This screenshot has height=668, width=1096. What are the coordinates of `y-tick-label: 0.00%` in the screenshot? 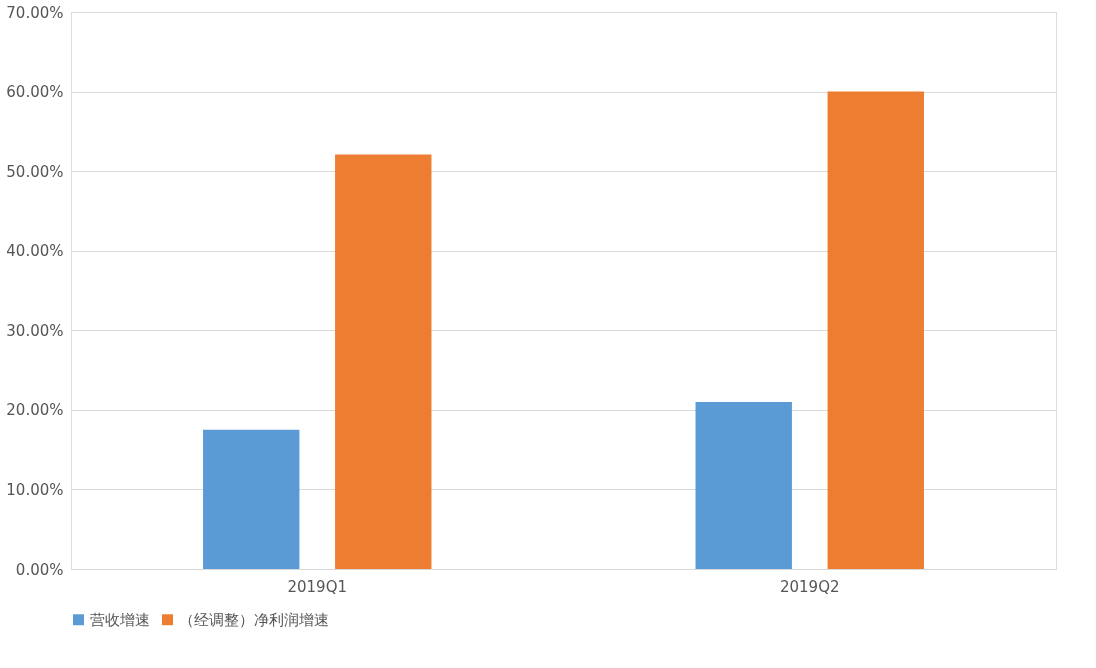 It's located at (39, 569).